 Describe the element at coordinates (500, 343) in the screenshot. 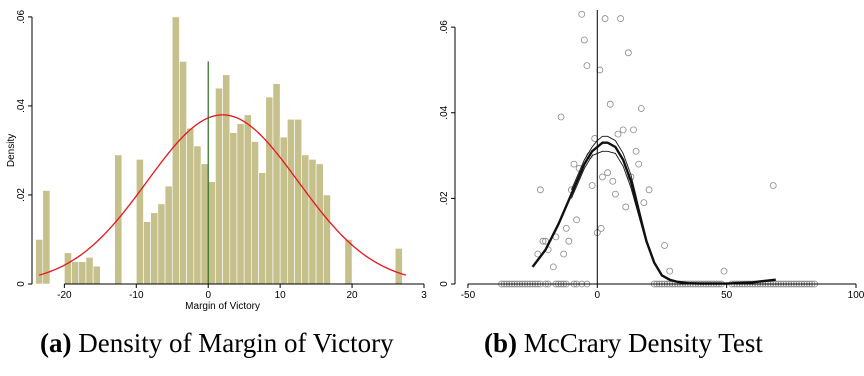

I see `caption-b-letter: (b)` at that location.